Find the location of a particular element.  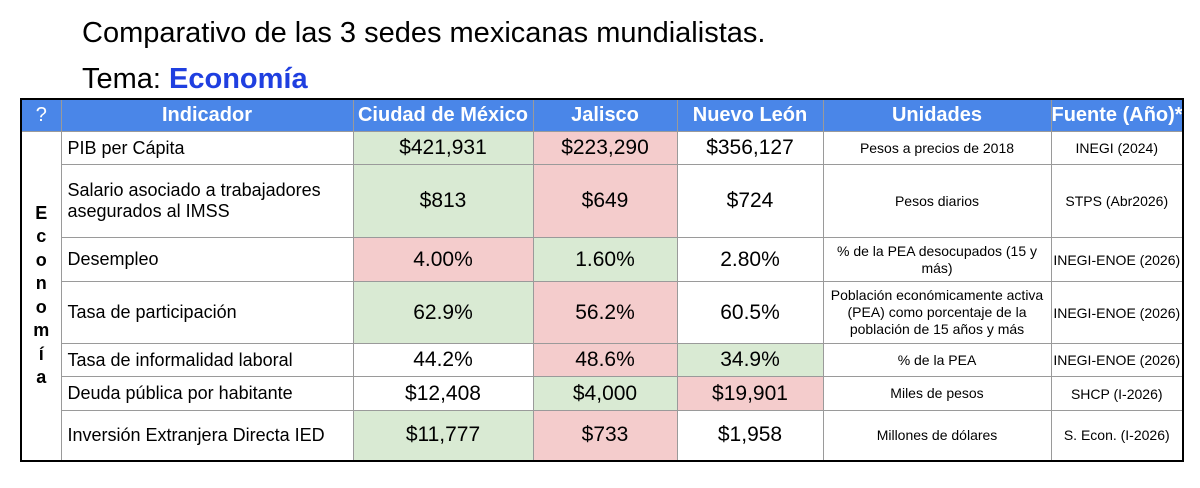

value-nuevo-leon: 60.5% is located at coordinates (750, 312).